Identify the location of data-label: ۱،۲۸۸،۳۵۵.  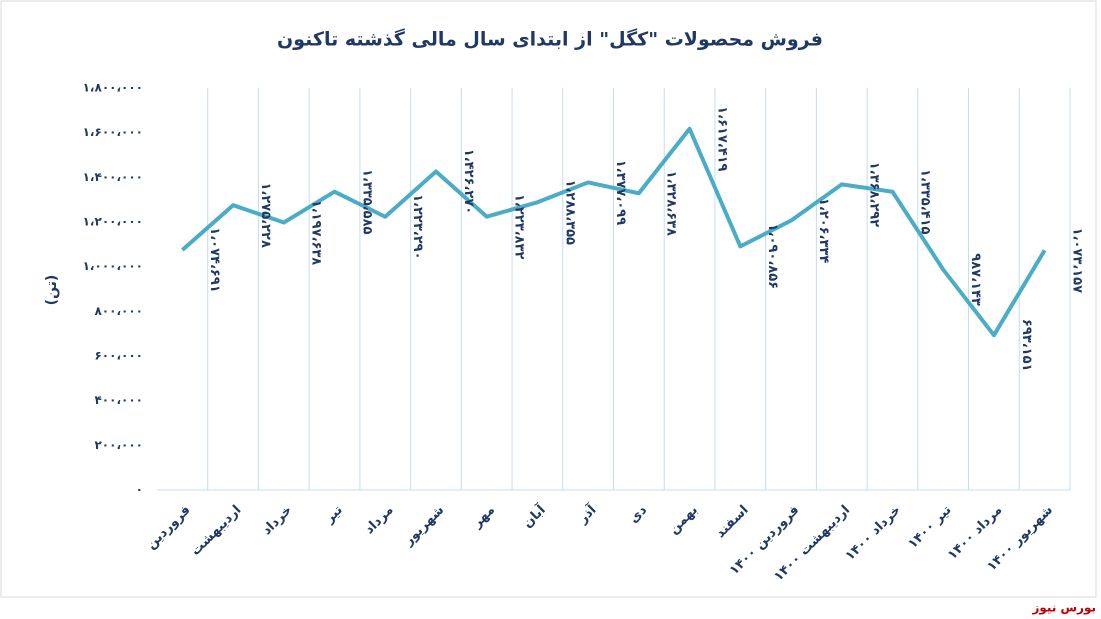
(569, 212).